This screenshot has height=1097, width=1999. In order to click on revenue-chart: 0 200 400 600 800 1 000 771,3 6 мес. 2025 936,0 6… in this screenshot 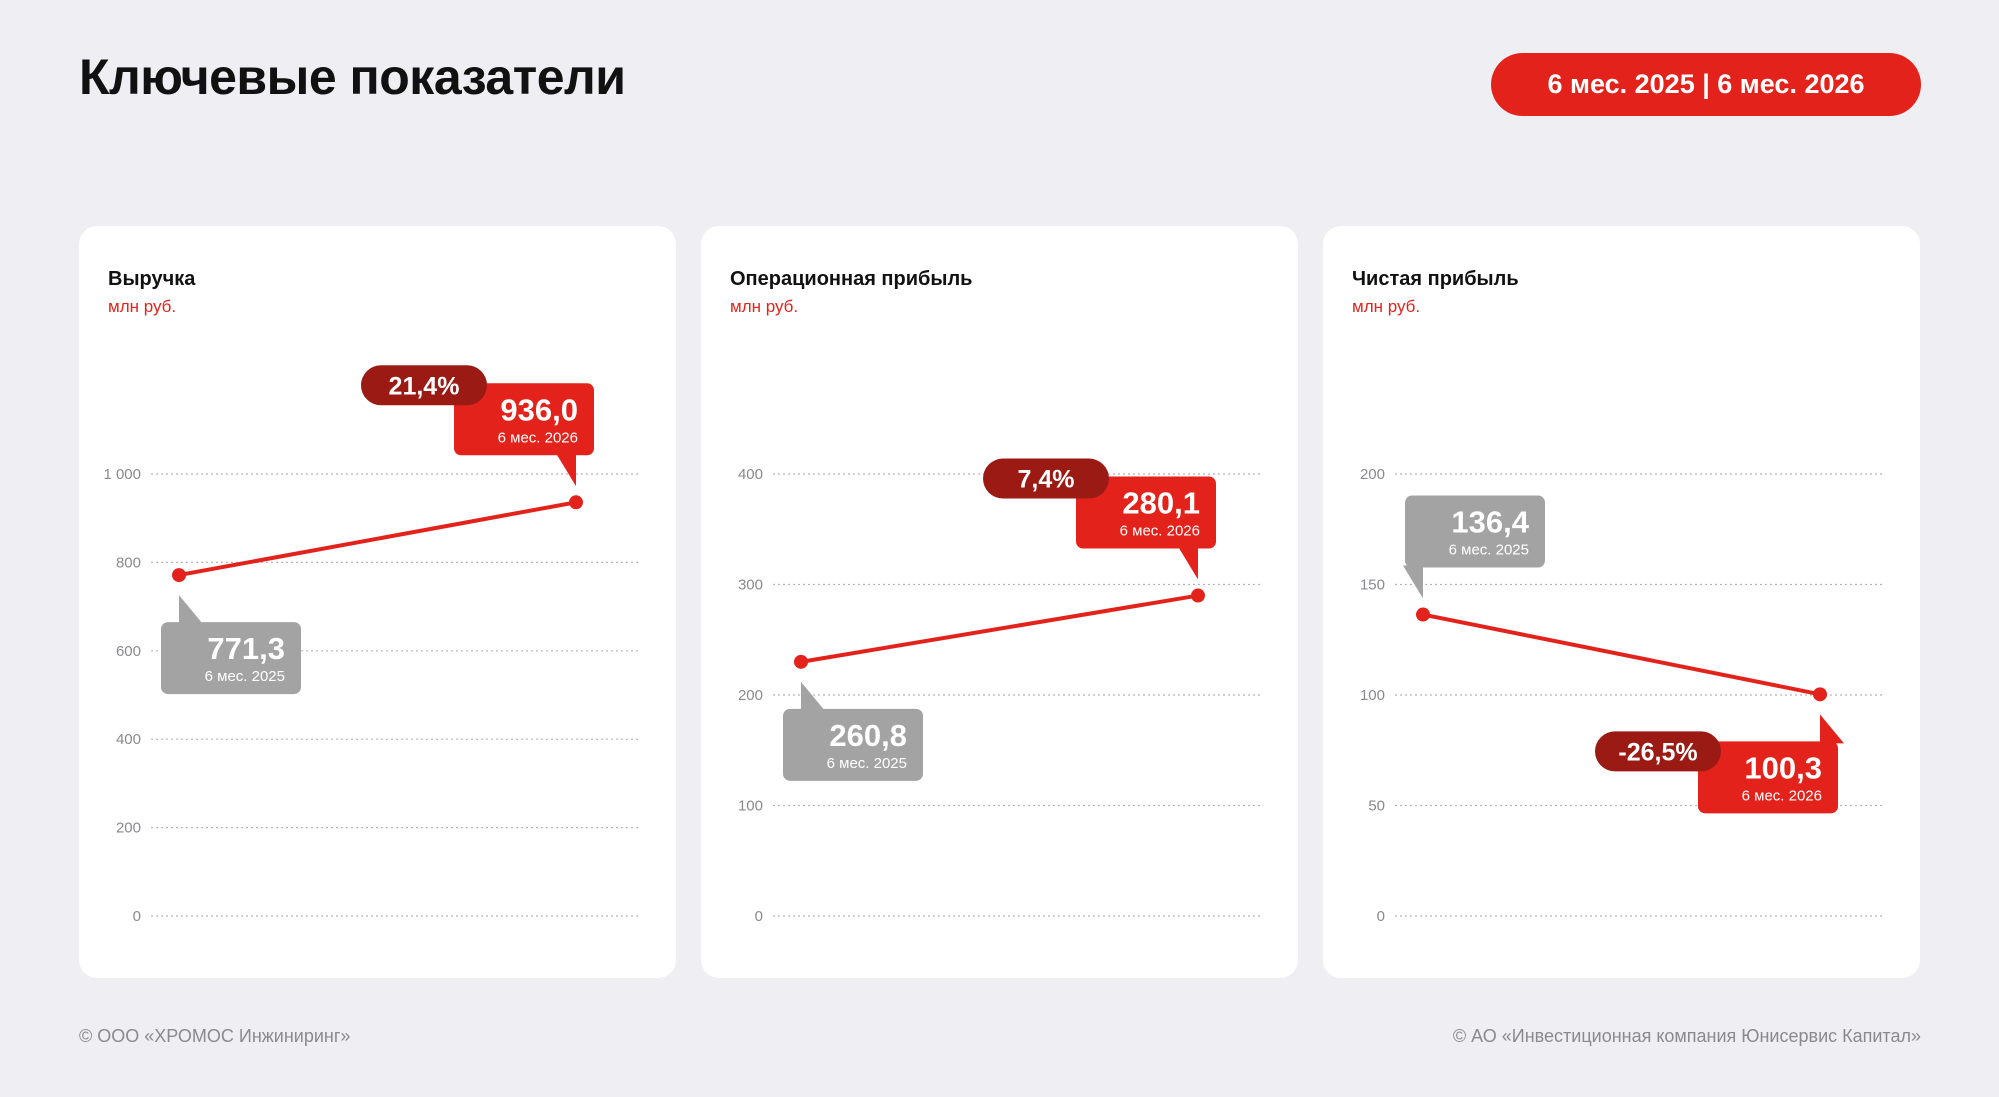, I will do `click(371, 645)`.